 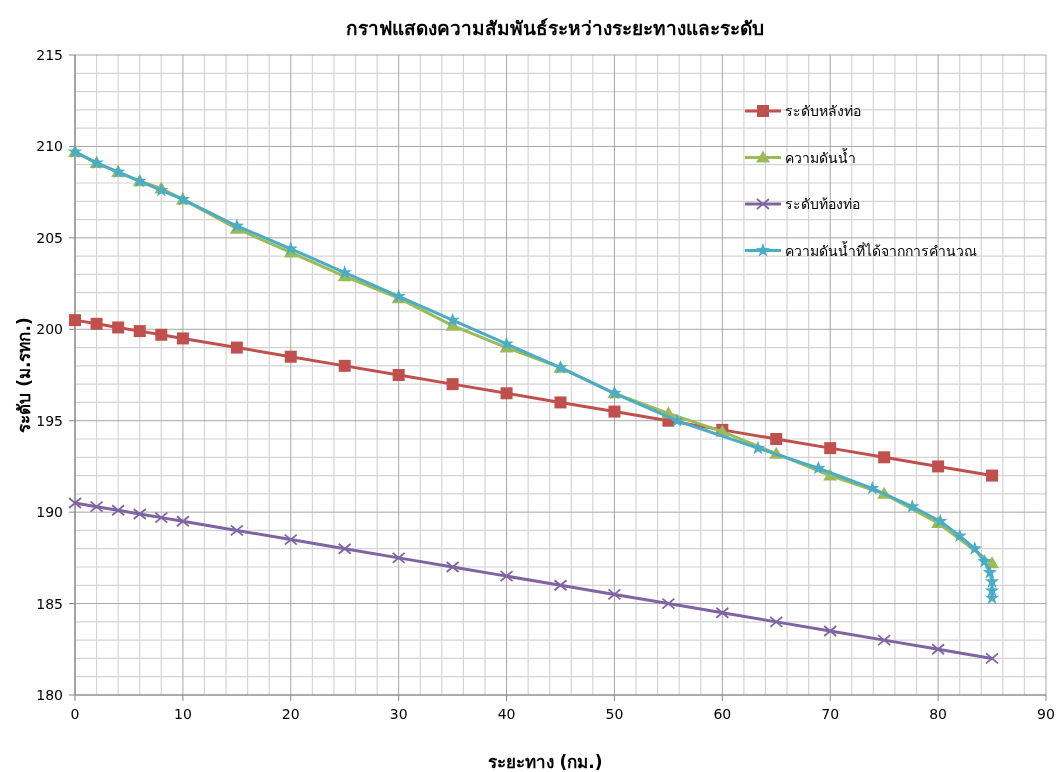 What do you see at coordinates (830, 714) in the screenshot?
I see `x-tick-label: 70` at bounding box center [830, 714].